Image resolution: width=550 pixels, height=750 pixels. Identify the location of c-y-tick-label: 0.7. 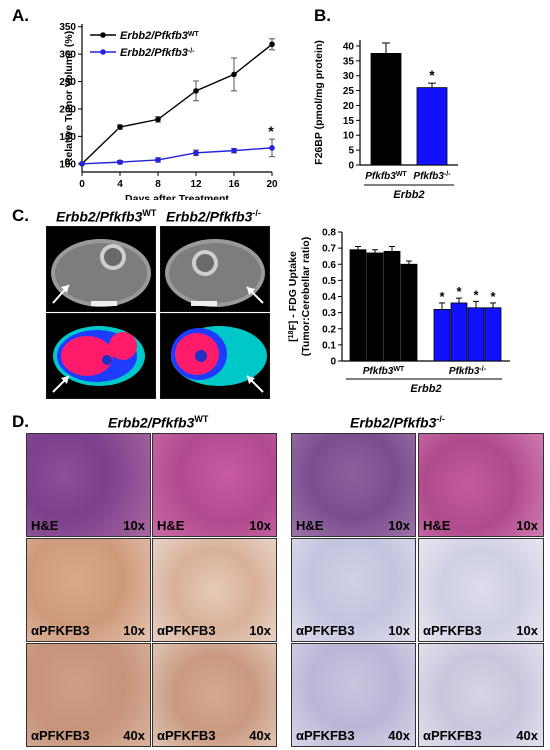
(329, 249).